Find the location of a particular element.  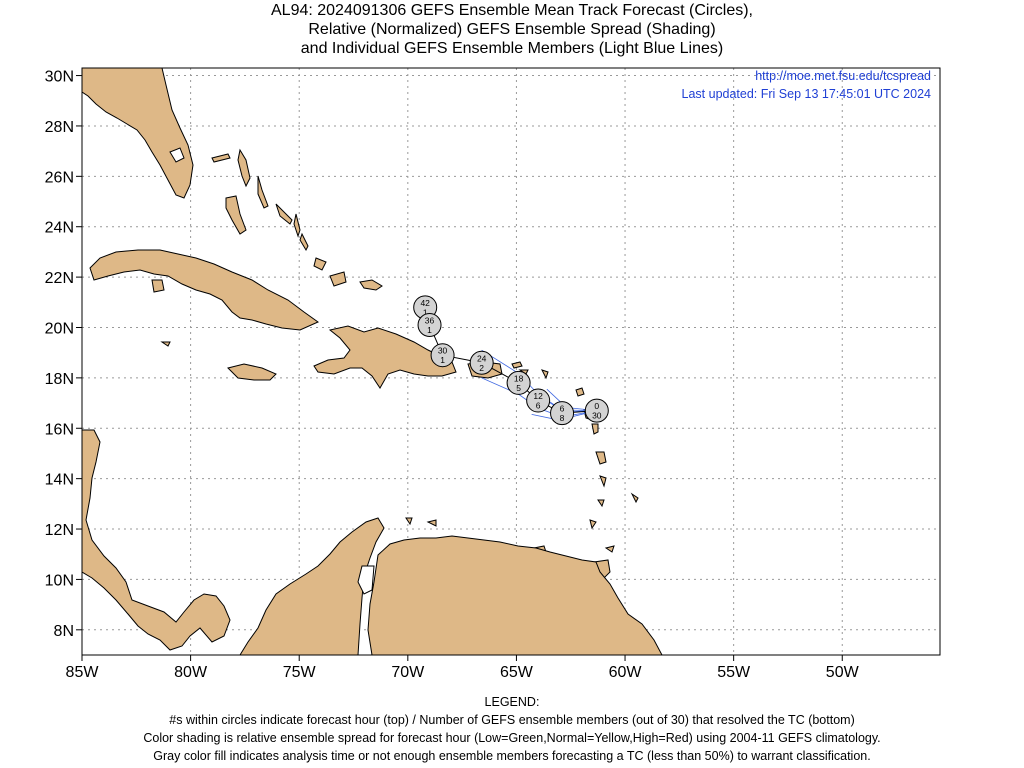

lat-tick-label: 30N is located at coordinates (59, 77).